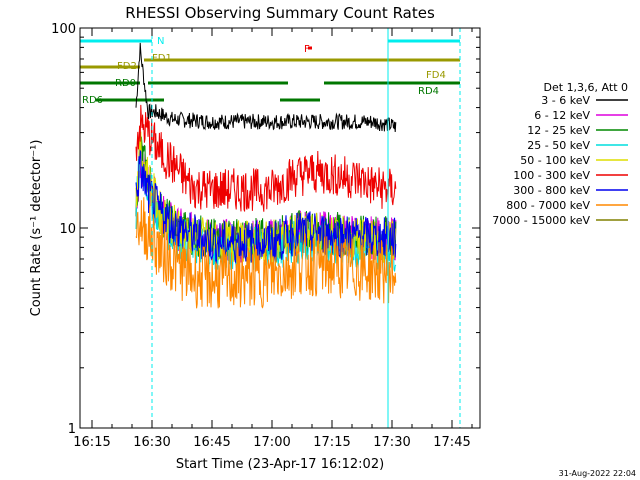  What do you see at coordinates (127, 66) in the screenshot?
I see `flag-label-fd2: FD2` at bounding box center [127, 66].